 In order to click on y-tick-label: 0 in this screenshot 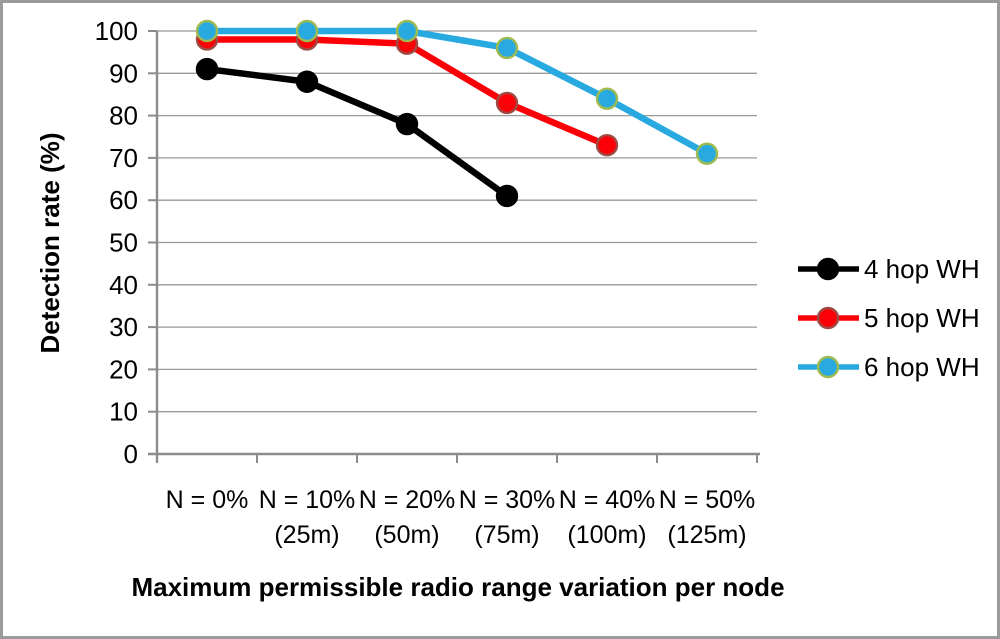, I will do `click(131, 454)`.